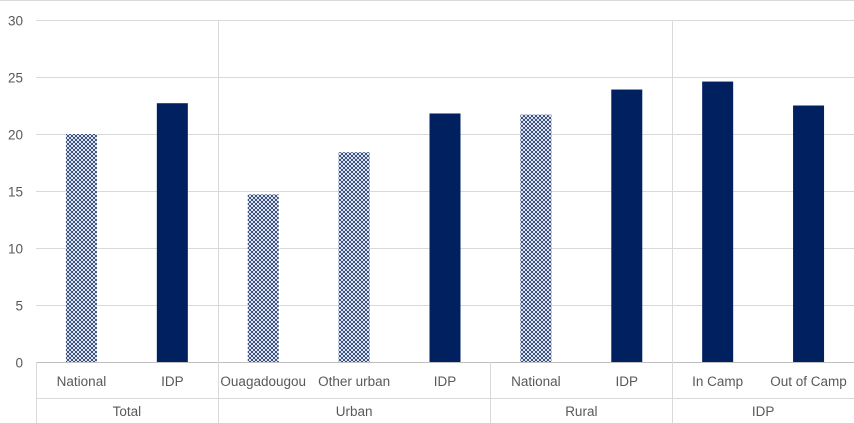  Describe the element at coordinates (536, 238) in the screenshot. I see `bar-rural-national` at that location.